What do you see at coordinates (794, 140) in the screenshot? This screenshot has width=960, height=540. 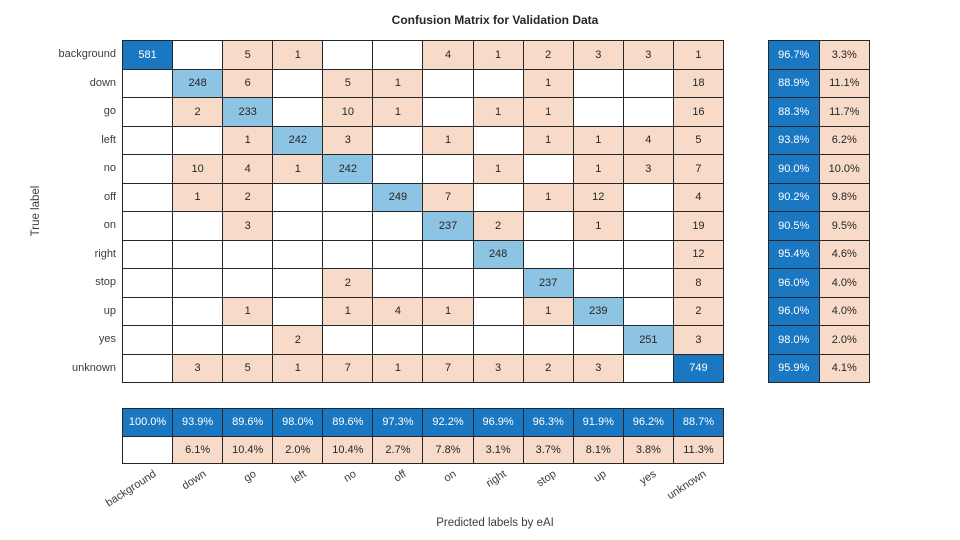 I see `row-summary-cell: 93.8%` at bounding box center [794, 140].